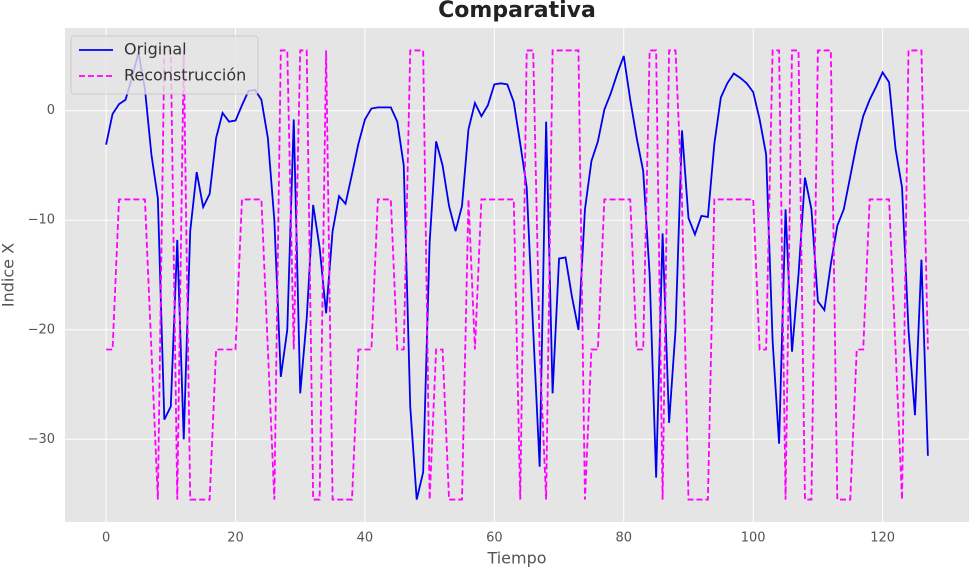 This screenshot has height=574, width=969. What do you see at coordinates (517, 11) in the screenshot?
I see `chart-title: Comparativa` at bounding box center [517, 11].